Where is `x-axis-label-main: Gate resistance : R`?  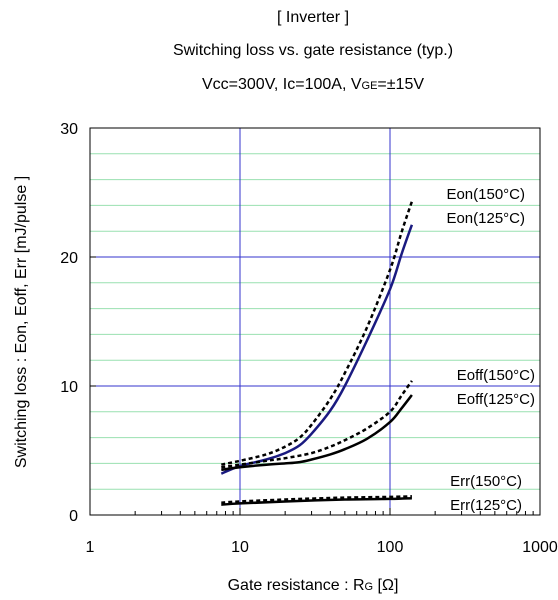
x-axis-label-main: Gate resistance : R is located at coordinates (296, 585).